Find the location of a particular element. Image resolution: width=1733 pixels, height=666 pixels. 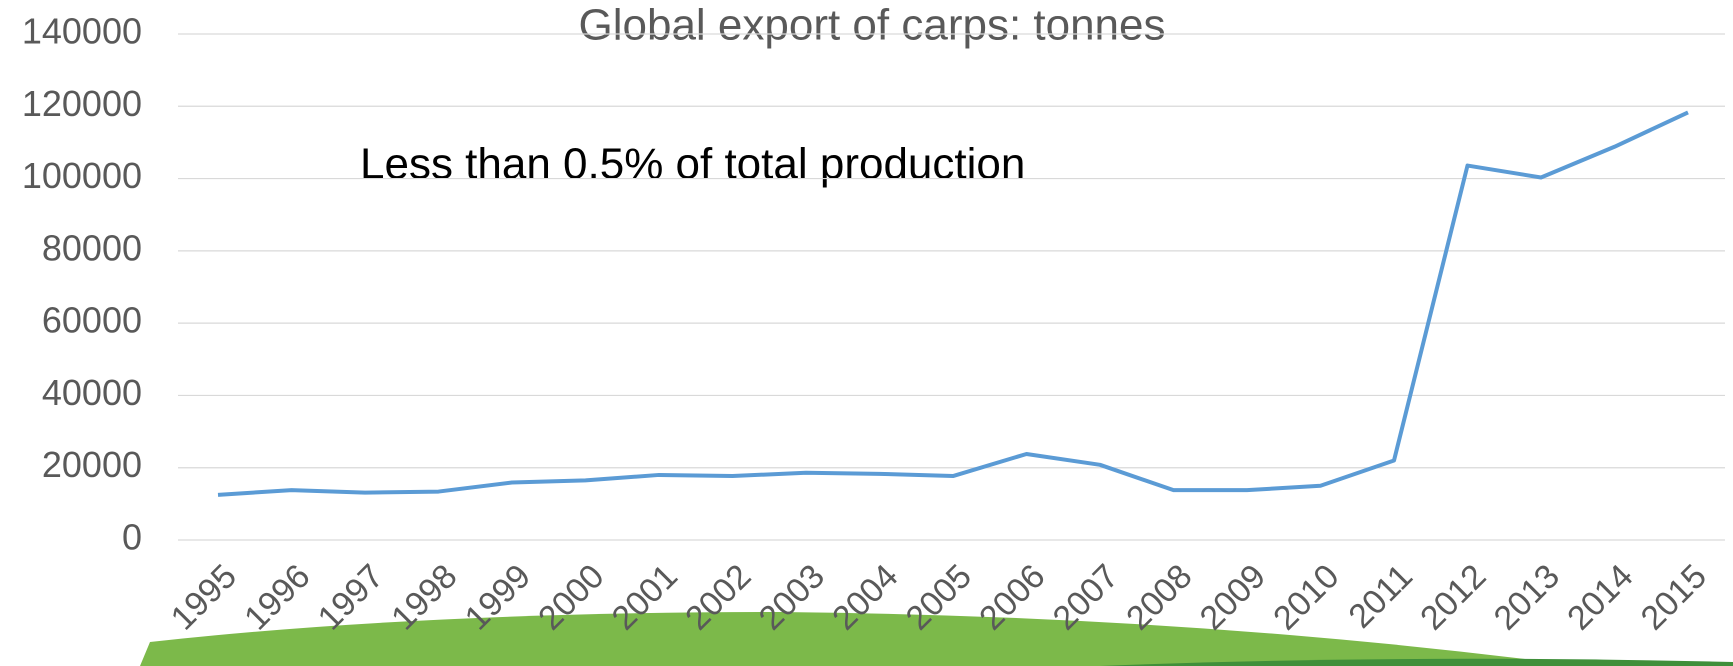

annotation: Less than 0.5% of total production is located at coordinates (692, 164).